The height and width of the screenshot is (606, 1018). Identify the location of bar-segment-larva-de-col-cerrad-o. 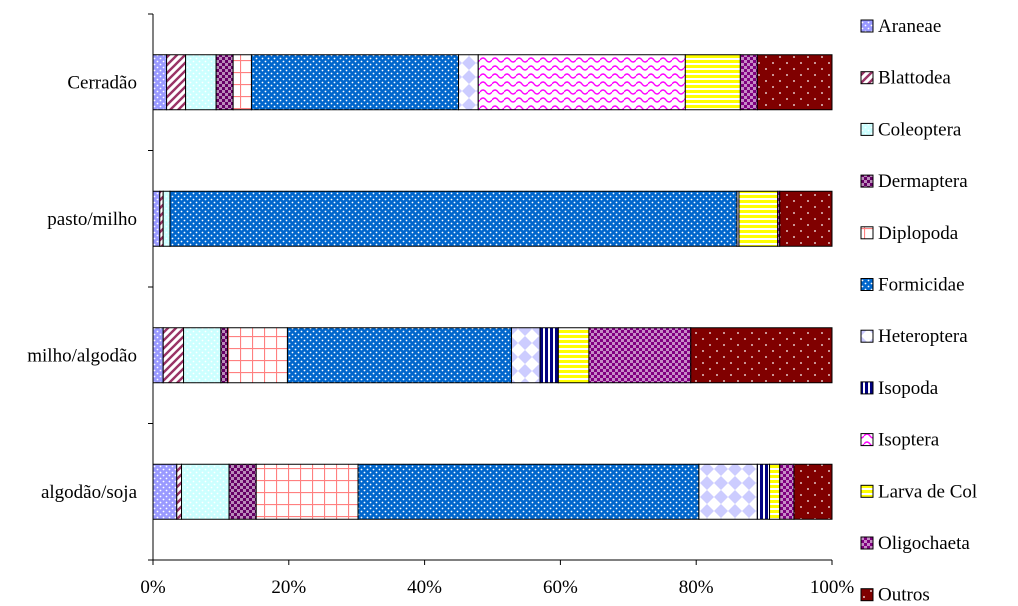
(712, 82).